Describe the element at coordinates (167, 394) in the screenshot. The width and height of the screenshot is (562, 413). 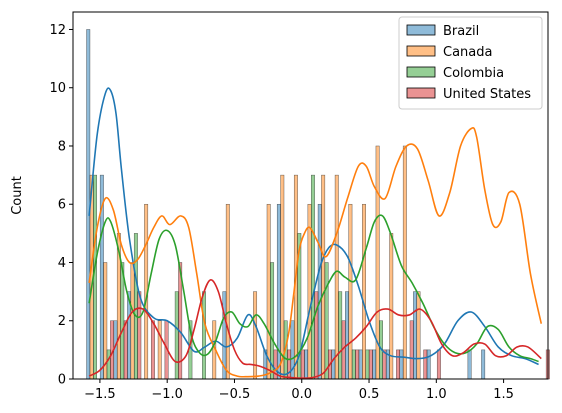
I see `x-tick-label: −1.0` at that location.